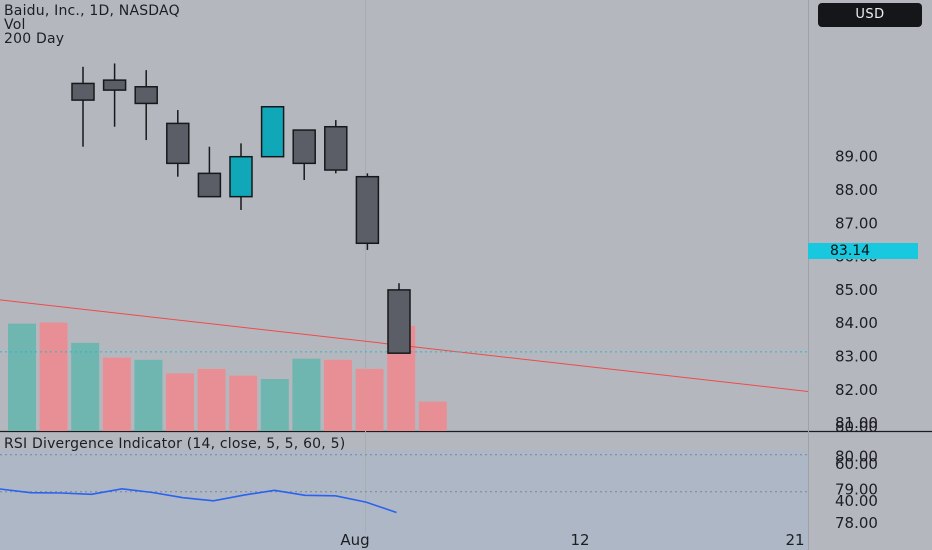 This screenshot has width=932, height=550. I want to click on rsi-line, so click(198, 500).